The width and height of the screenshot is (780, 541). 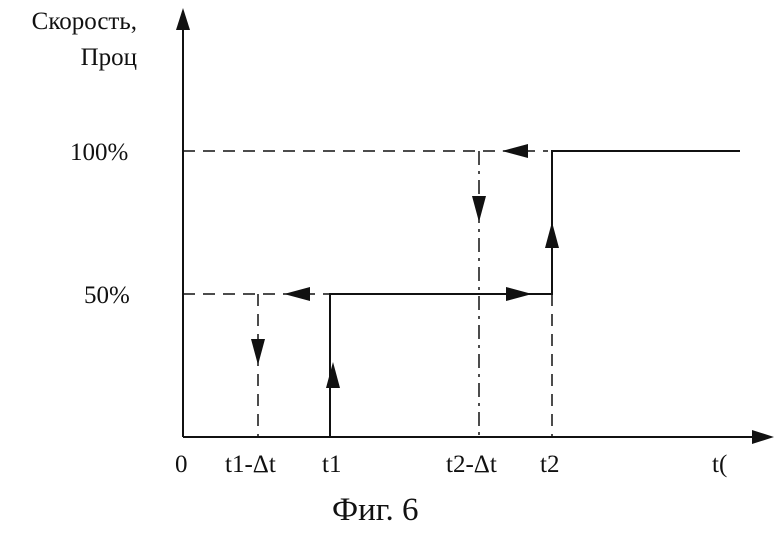 What do you see at coordinates (333, 375) in the screenshot?
I see `arrow-up-t1-icon` at bounding box center [333, 375].